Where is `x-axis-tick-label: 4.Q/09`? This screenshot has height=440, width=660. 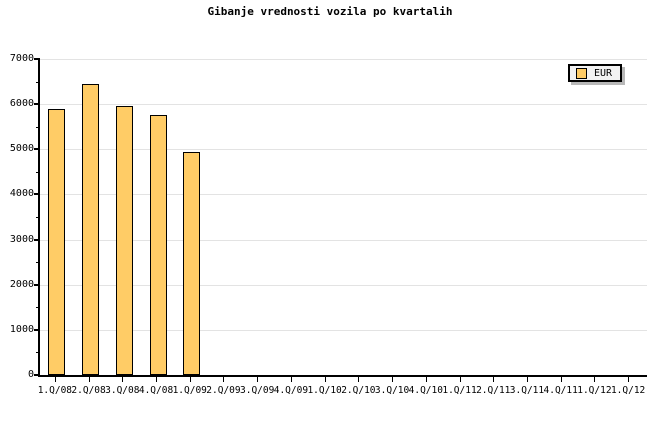 x-axis-tick-label: 4.Q/09 is located at coordinates (291, 390).